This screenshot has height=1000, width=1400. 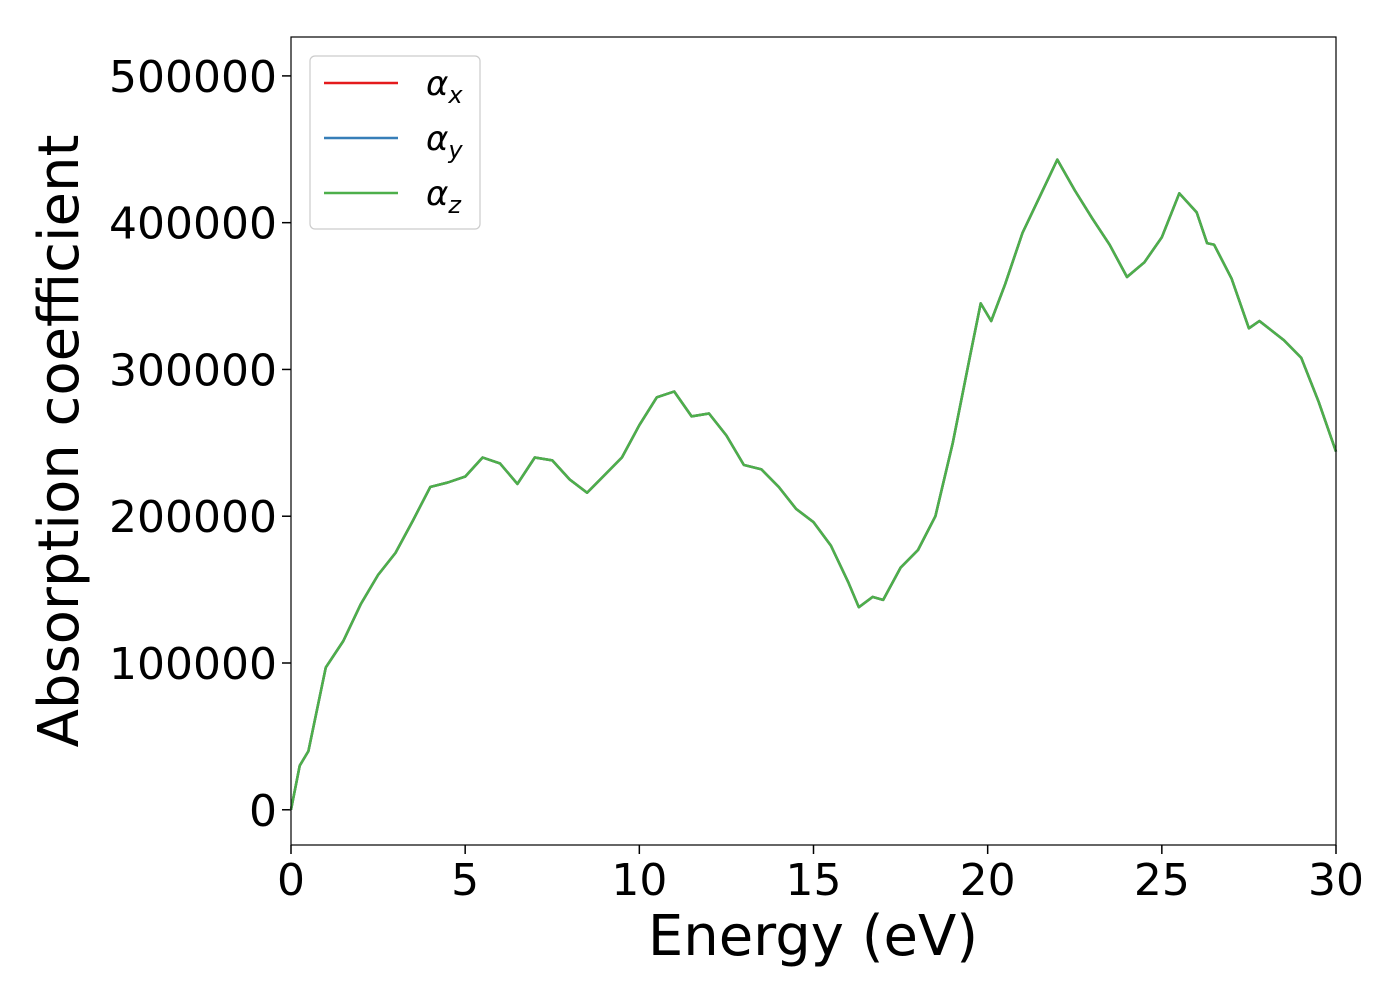 What do you see at coordinates (193, 517) in the screenshot?
I see `y-tick-label: 200000` at bounding box center [193, 517].